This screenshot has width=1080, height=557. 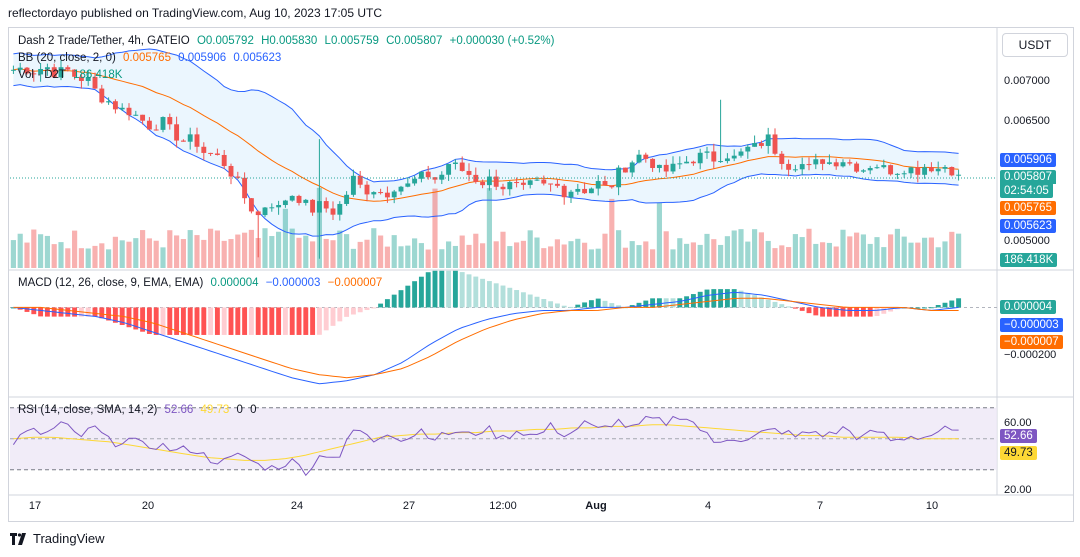 I want to click on rsi-ma-value: 49.73, so click(x=215, y=410).